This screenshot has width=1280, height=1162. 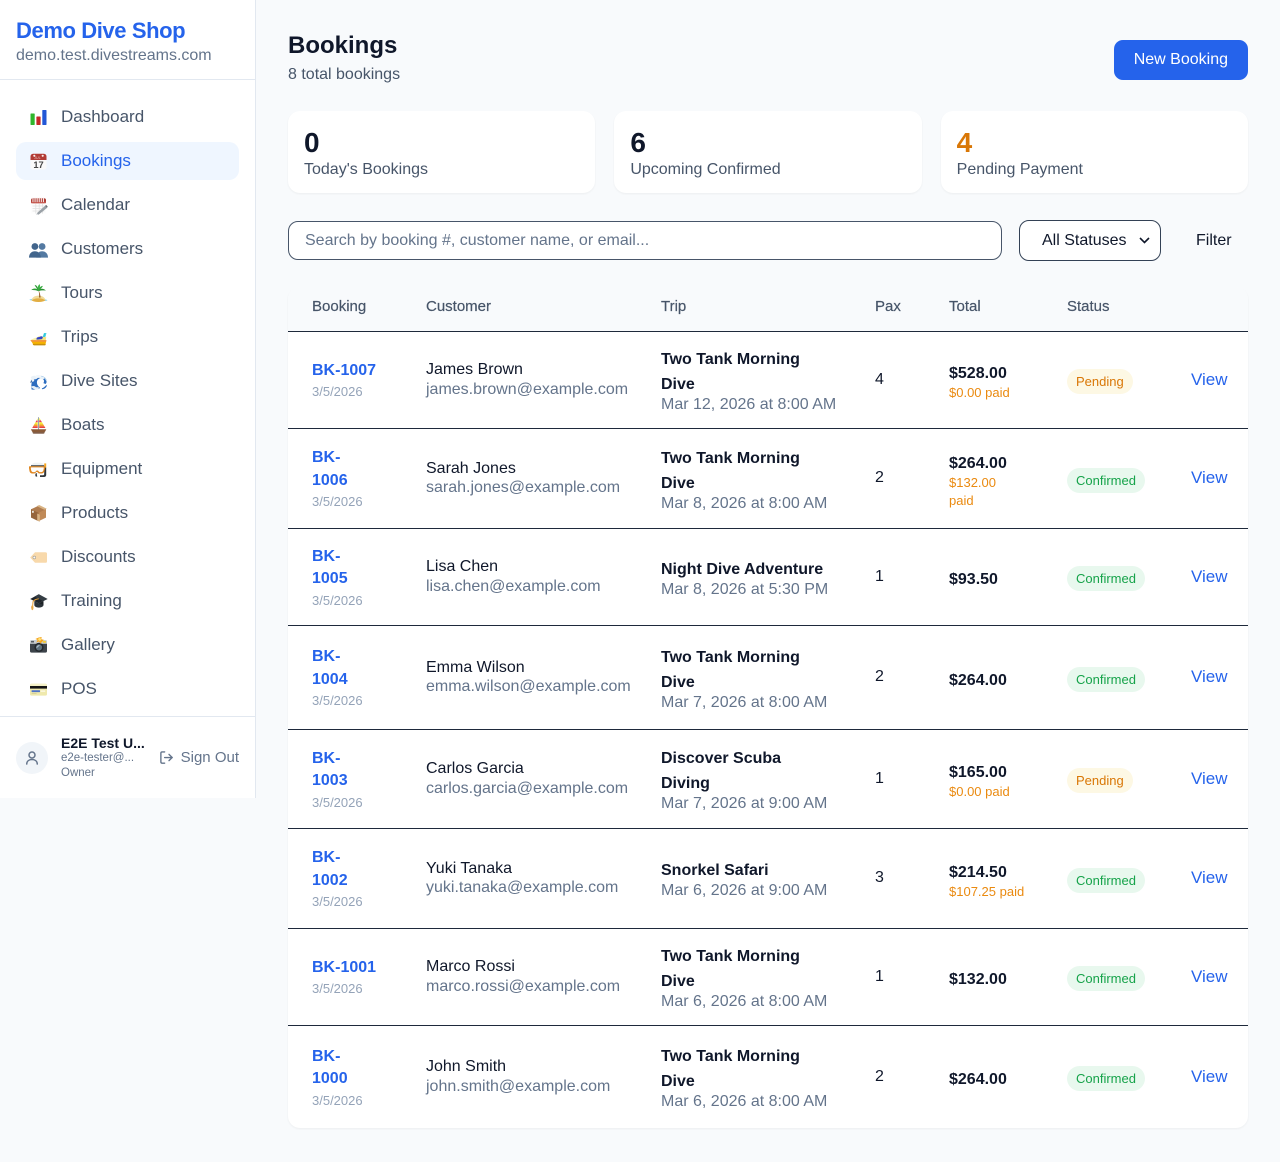 What do you see at coordinates (38, 165) in the screenshot?
I see `svg-text: 17` at bounding box center [38, 165].